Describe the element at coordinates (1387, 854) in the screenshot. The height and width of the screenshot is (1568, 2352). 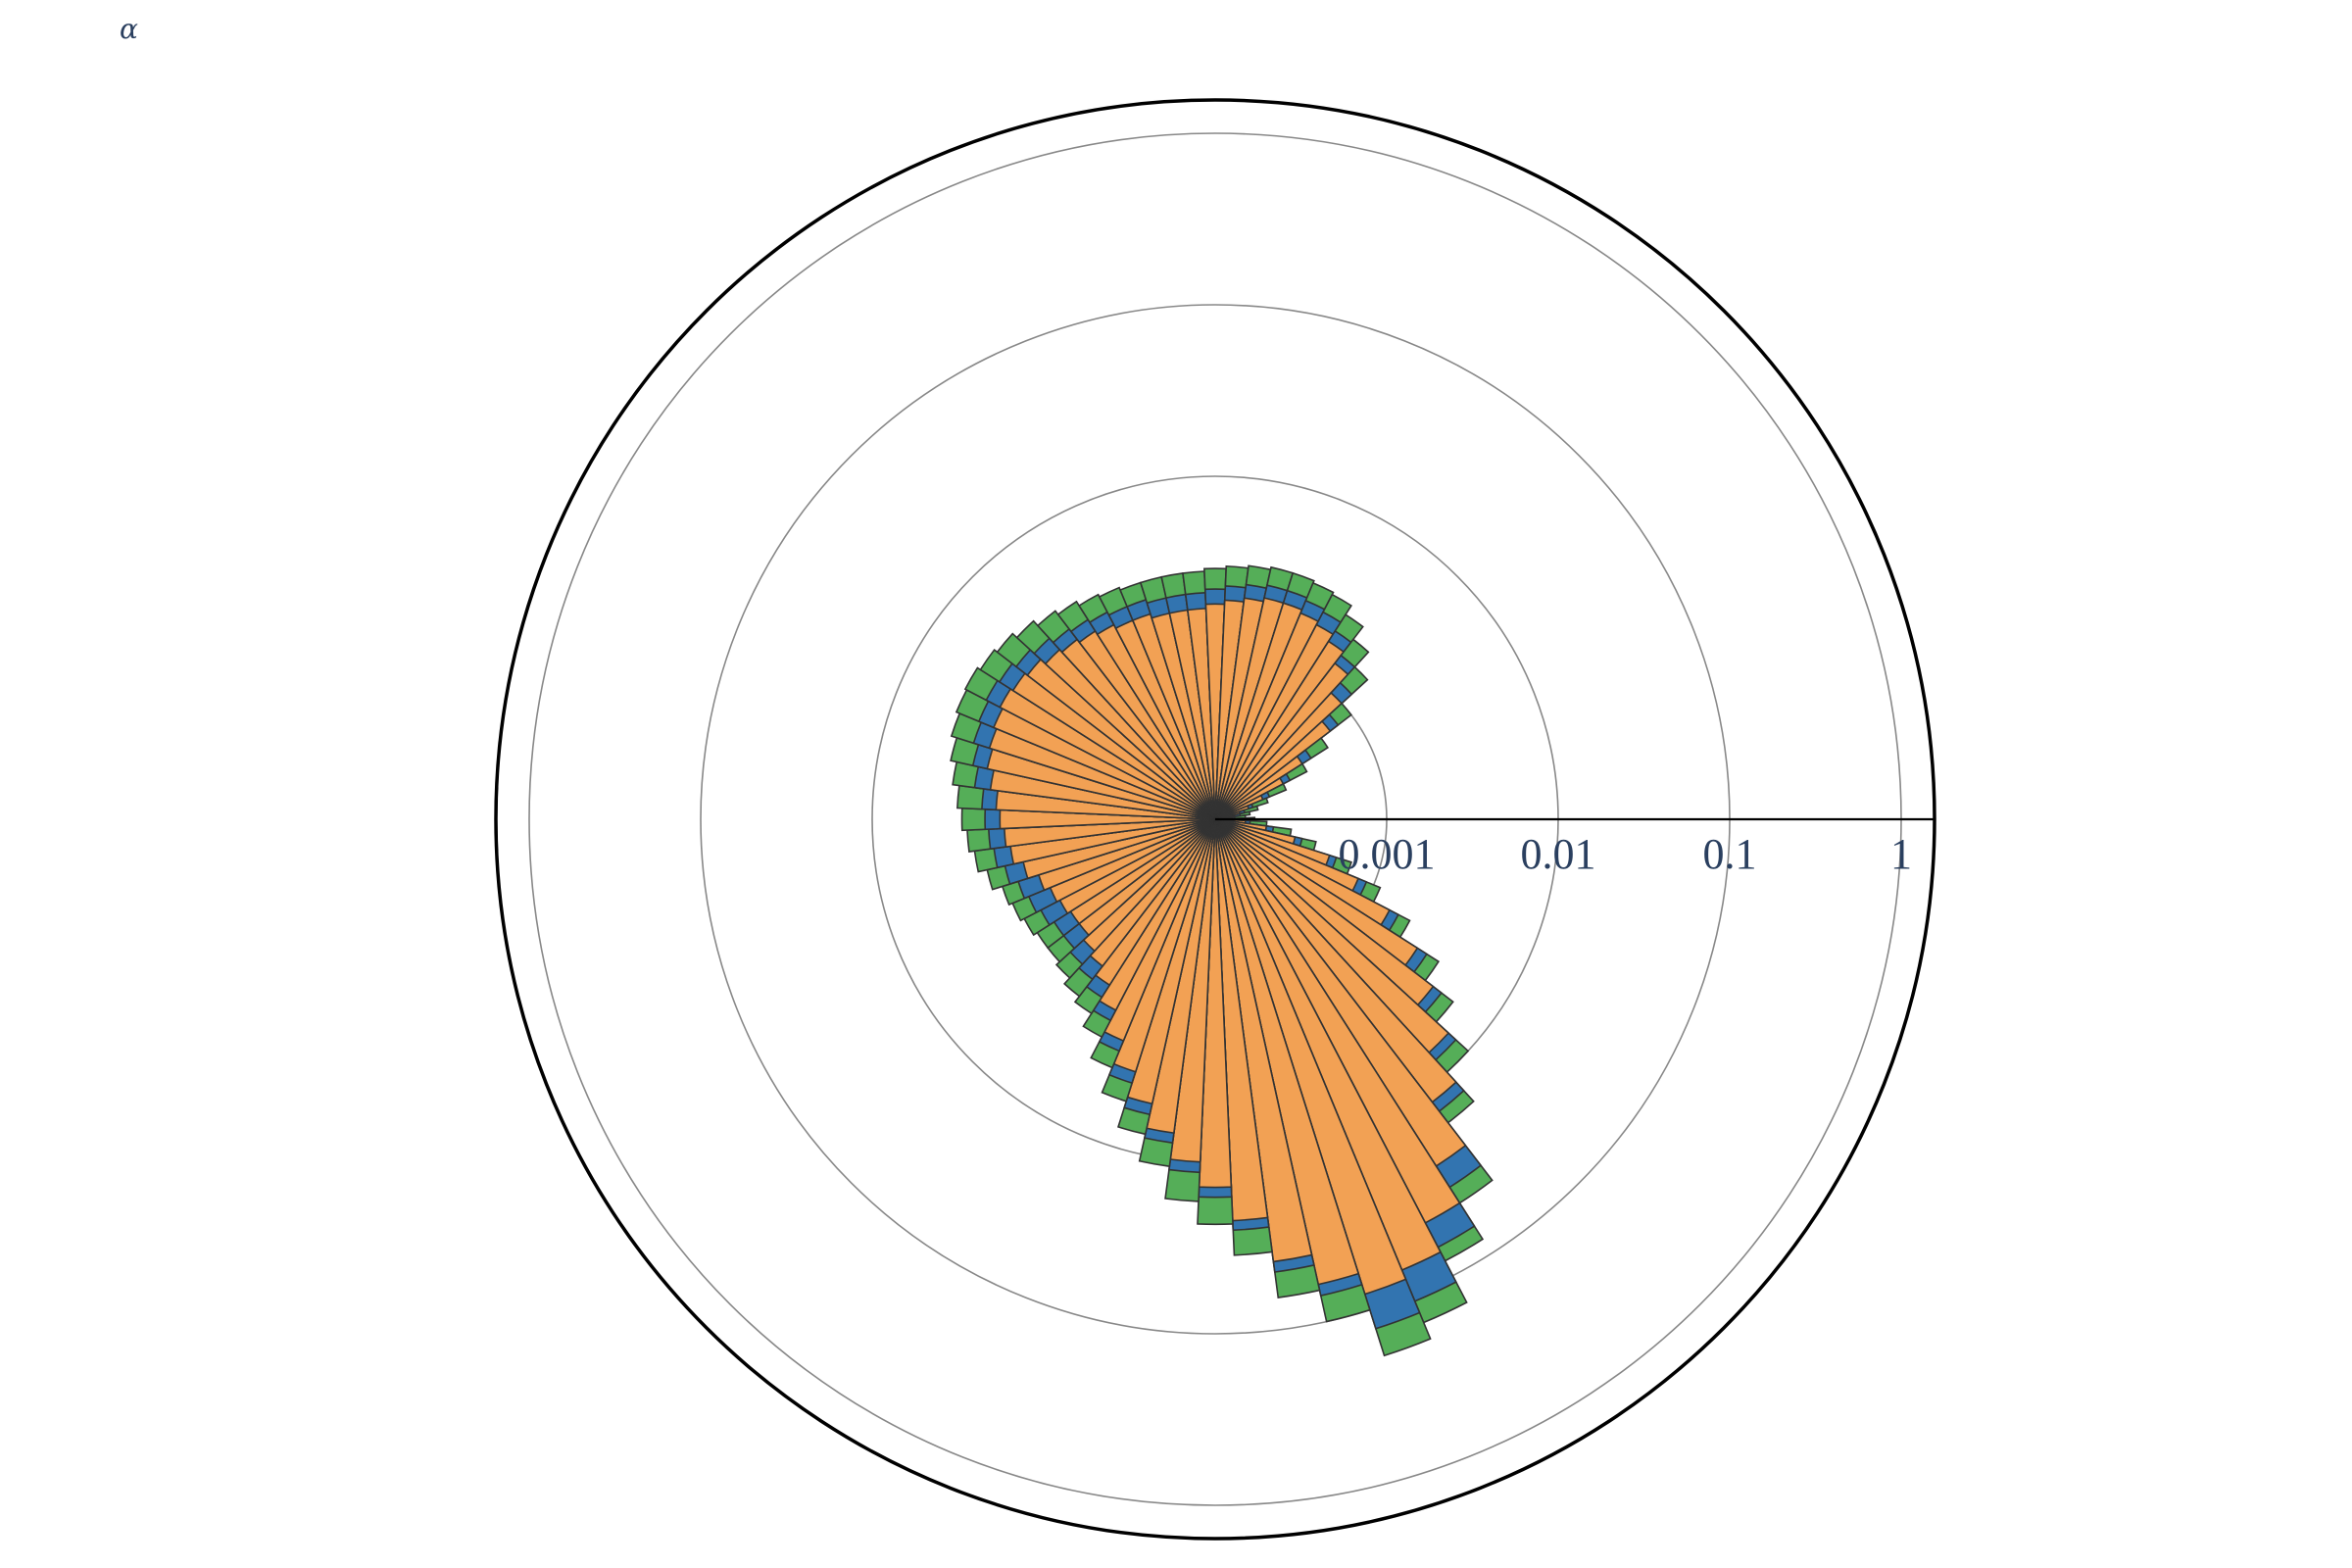
I see `radial-tick-label: 0.001` at that location.